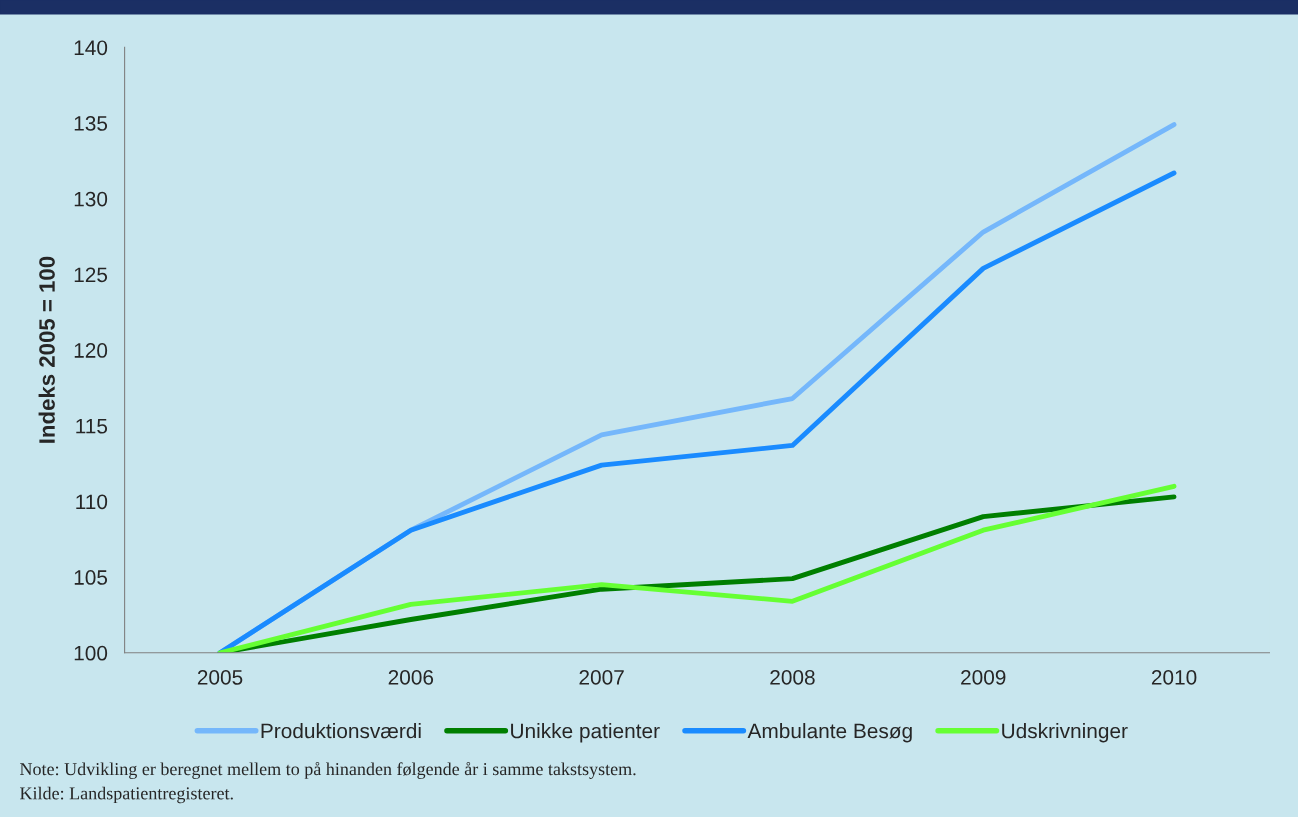  Describe the element at coordinates (91, 48) in the screenshot. I see `y-tick-label: 140` at that location.